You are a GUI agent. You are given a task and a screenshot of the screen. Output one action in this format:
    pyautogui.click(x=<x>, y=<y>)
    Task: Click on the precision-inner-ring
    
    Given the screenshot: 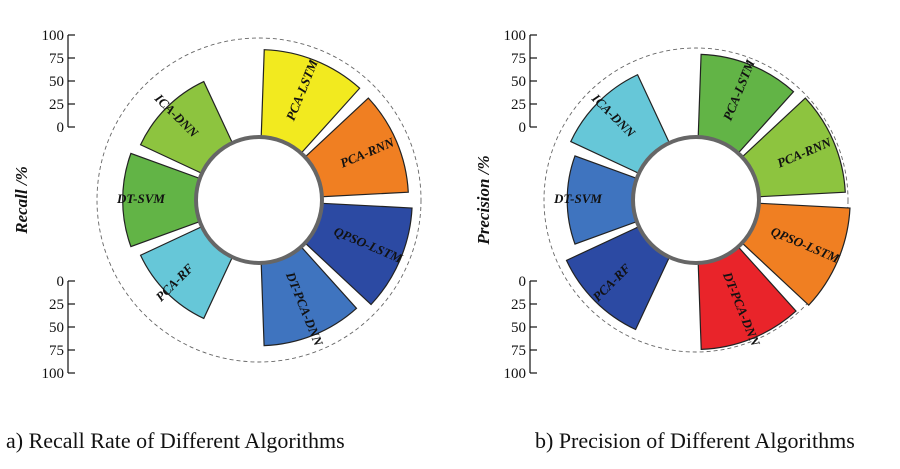 What is the action you would take?
    pyautogui.click(x=696, y=200)
    